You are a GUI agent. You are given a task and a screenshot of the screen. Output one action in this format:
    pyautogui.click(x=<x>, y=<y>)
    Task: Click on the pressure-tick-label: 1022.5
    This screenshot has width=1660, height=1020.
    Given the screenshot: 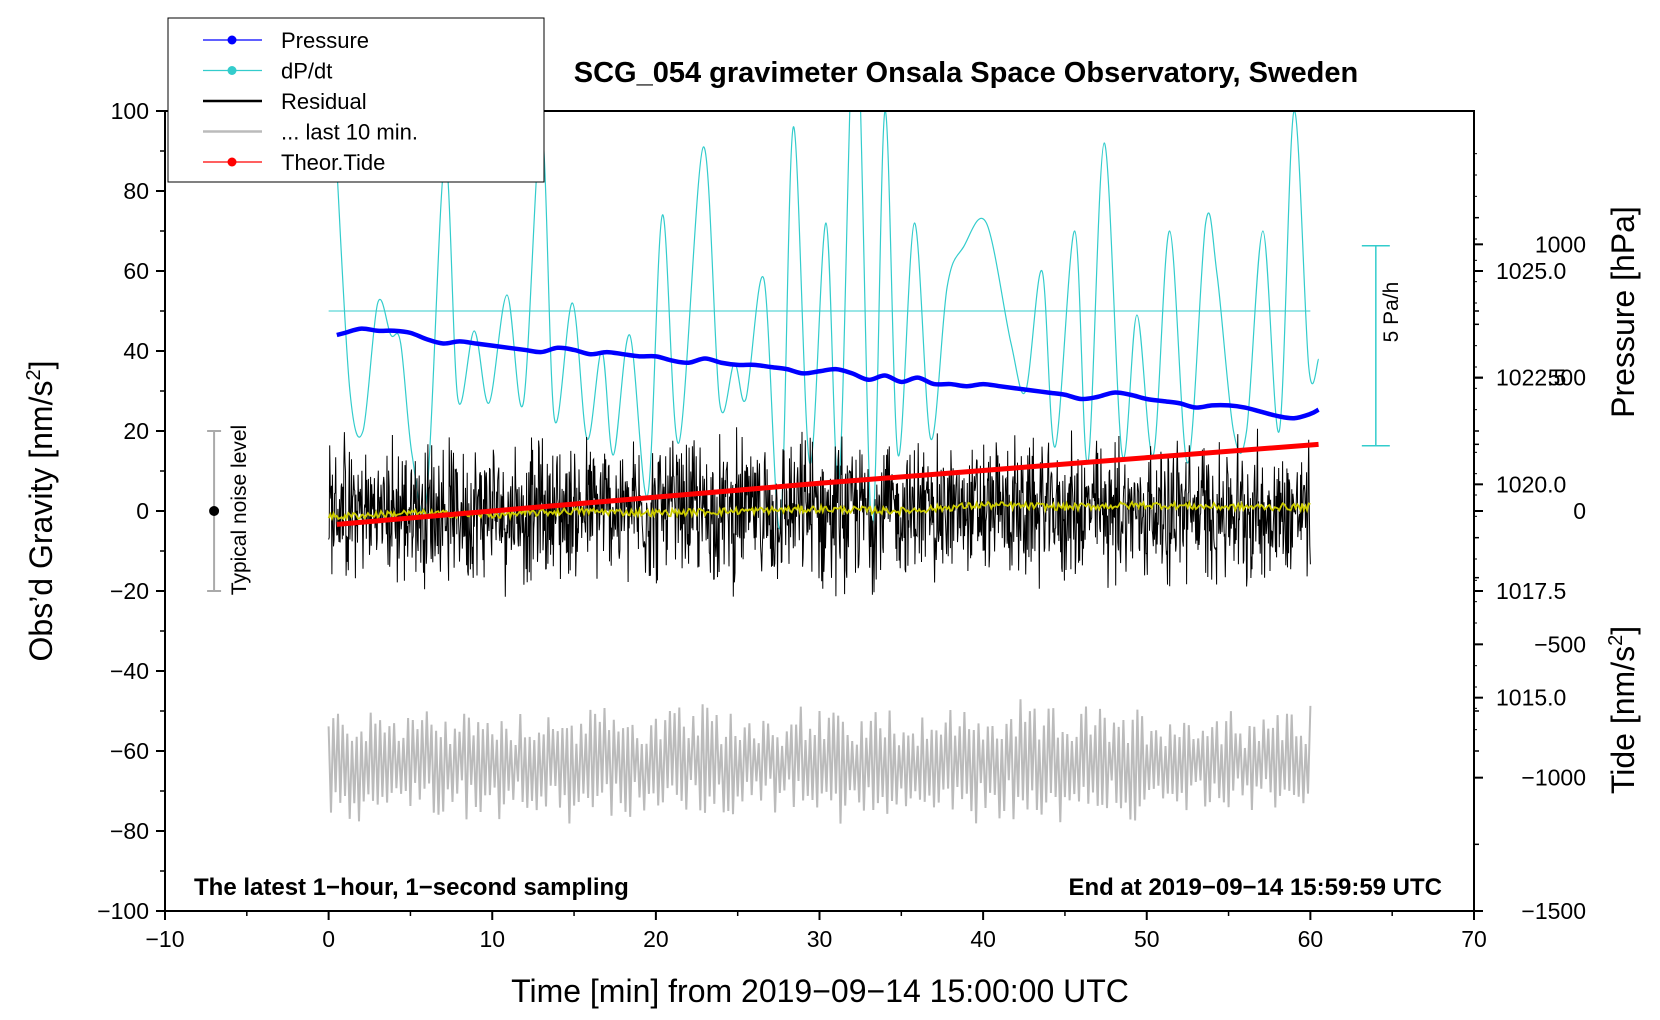 What is the action you would take?
    pyautogui.click(x=1531, y=378)
    